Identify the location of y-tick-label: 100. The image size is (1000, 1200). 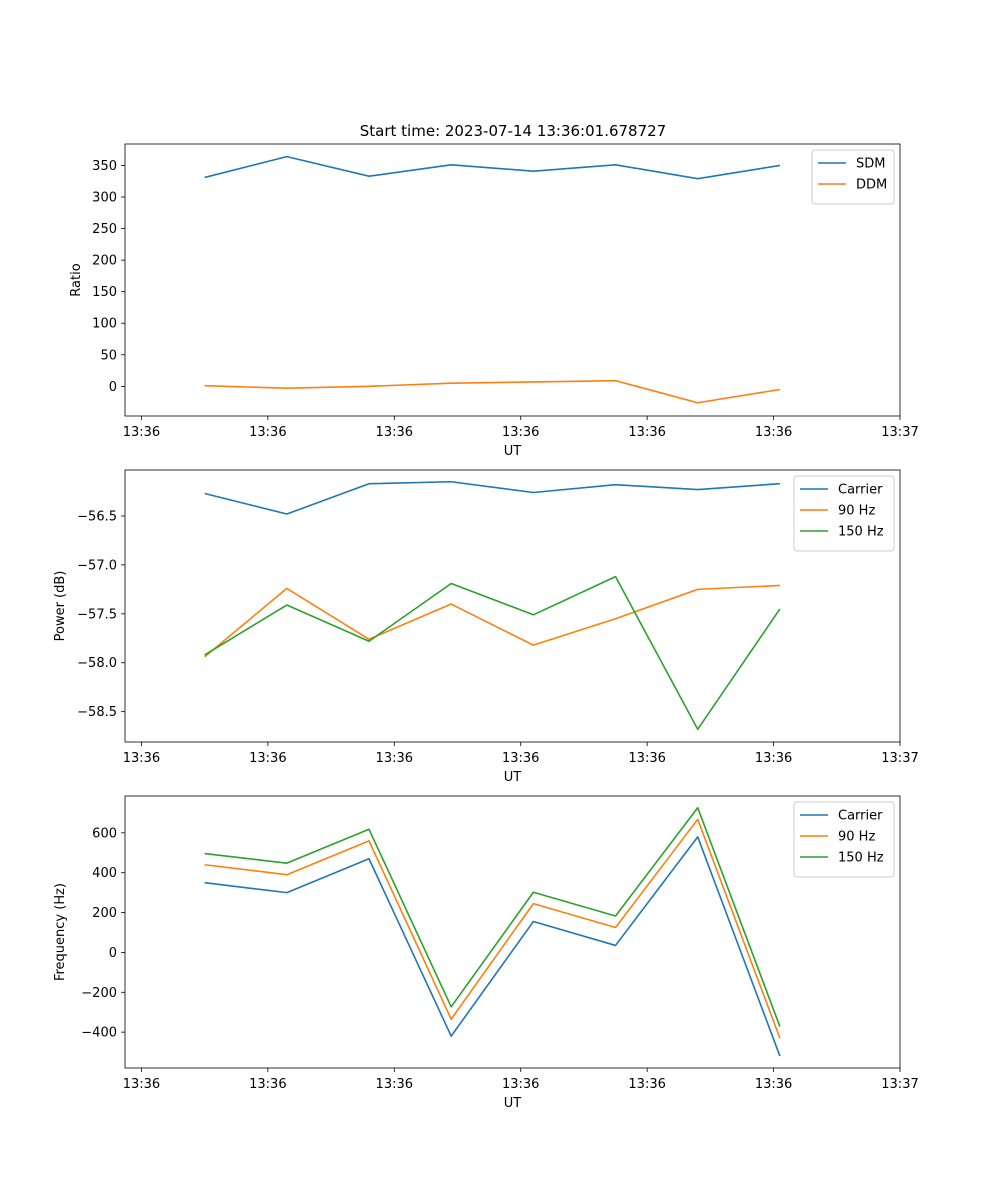
(104, 324).